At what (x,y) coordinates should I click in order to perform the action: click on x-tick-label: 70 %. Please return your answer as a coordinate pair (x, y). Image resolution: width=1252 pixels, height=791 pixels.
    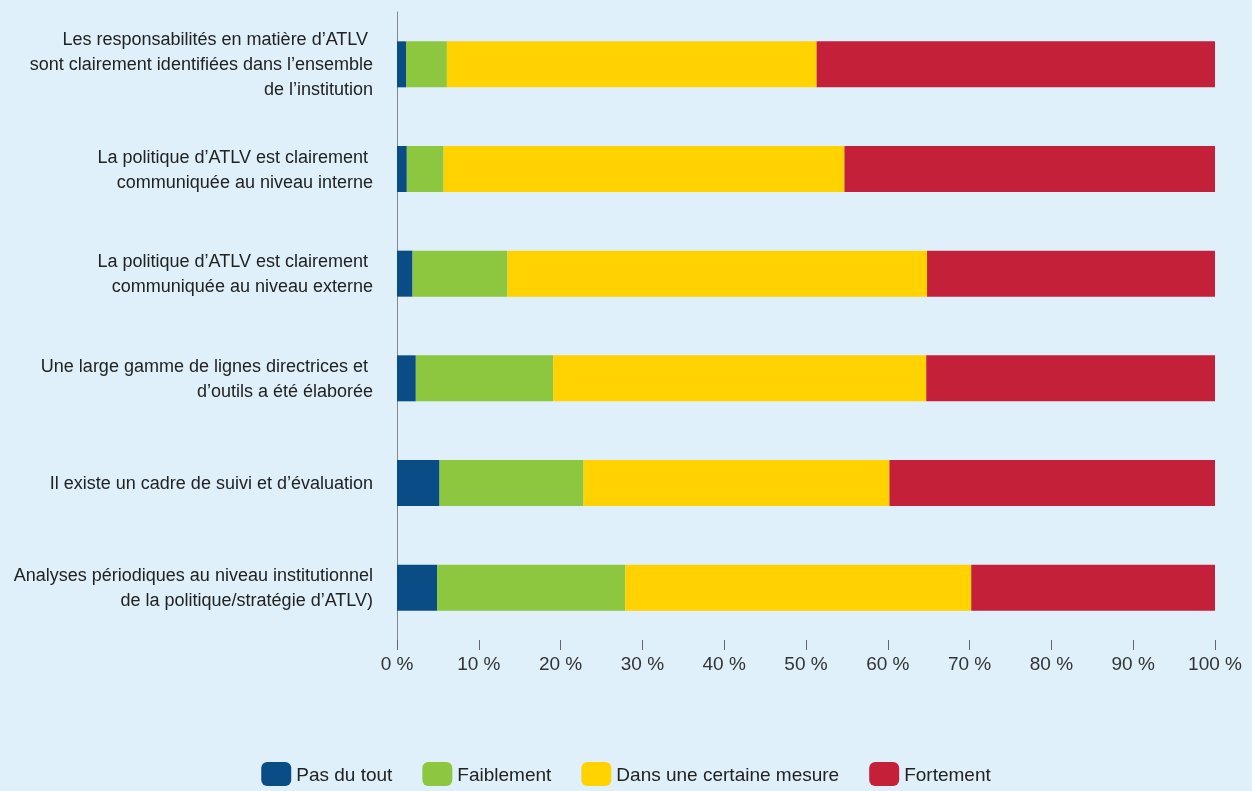
    Looking at the image, I should click on (969, 663).